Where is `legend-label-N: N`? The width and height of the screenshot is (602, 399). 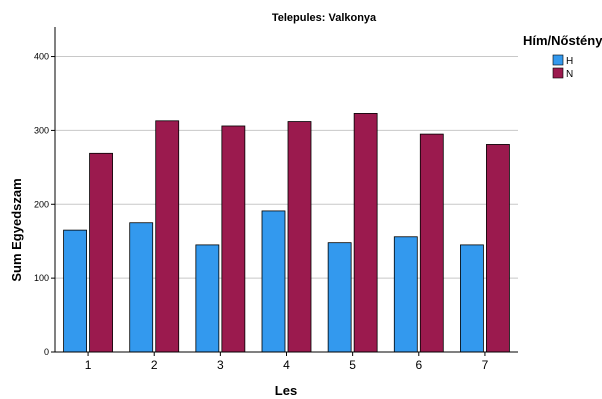
legend-label-N: N is located at coordinates (569, 74).